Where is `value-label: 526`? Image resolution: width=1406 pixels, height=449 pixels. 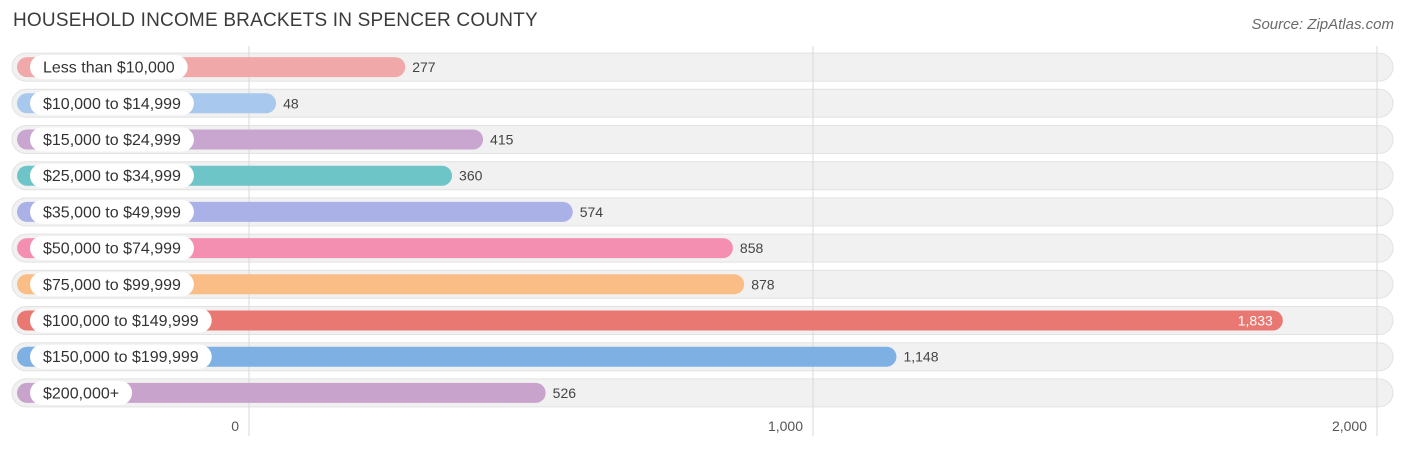 value-label: 526 is located at coordinates (565, 393).